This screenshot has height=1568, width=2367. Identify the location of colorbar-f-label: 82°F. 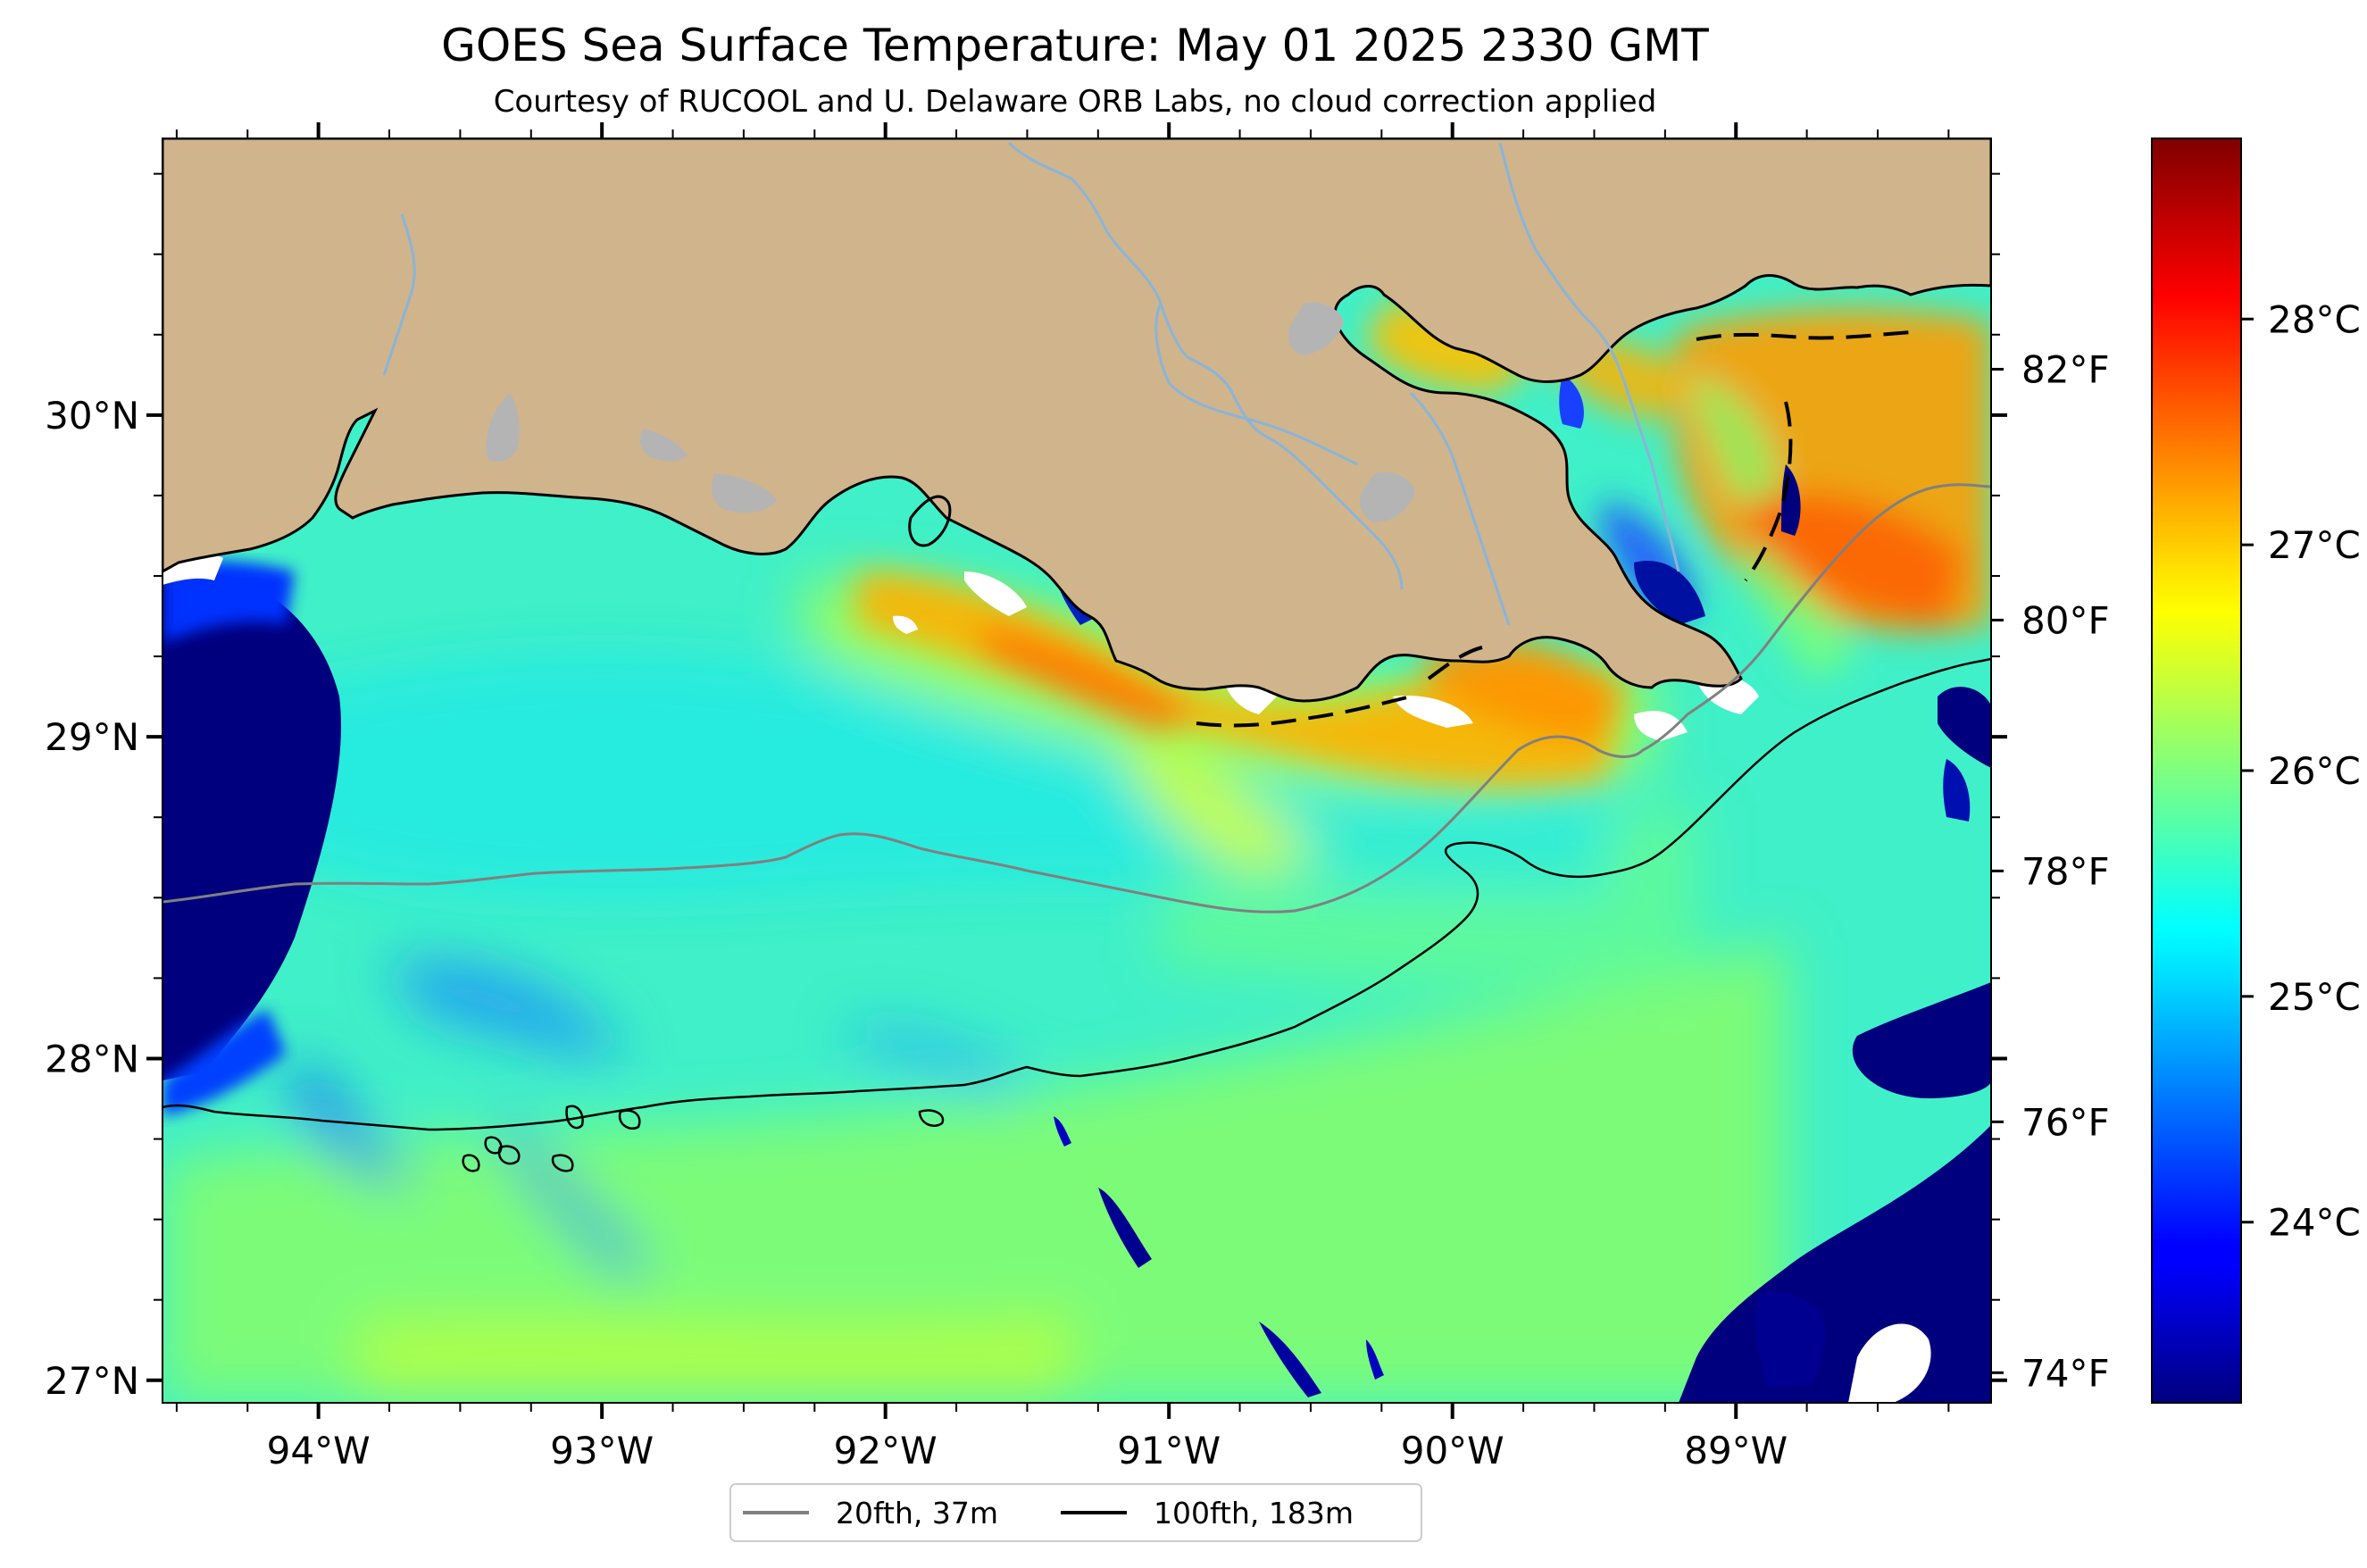
(2065, 369).